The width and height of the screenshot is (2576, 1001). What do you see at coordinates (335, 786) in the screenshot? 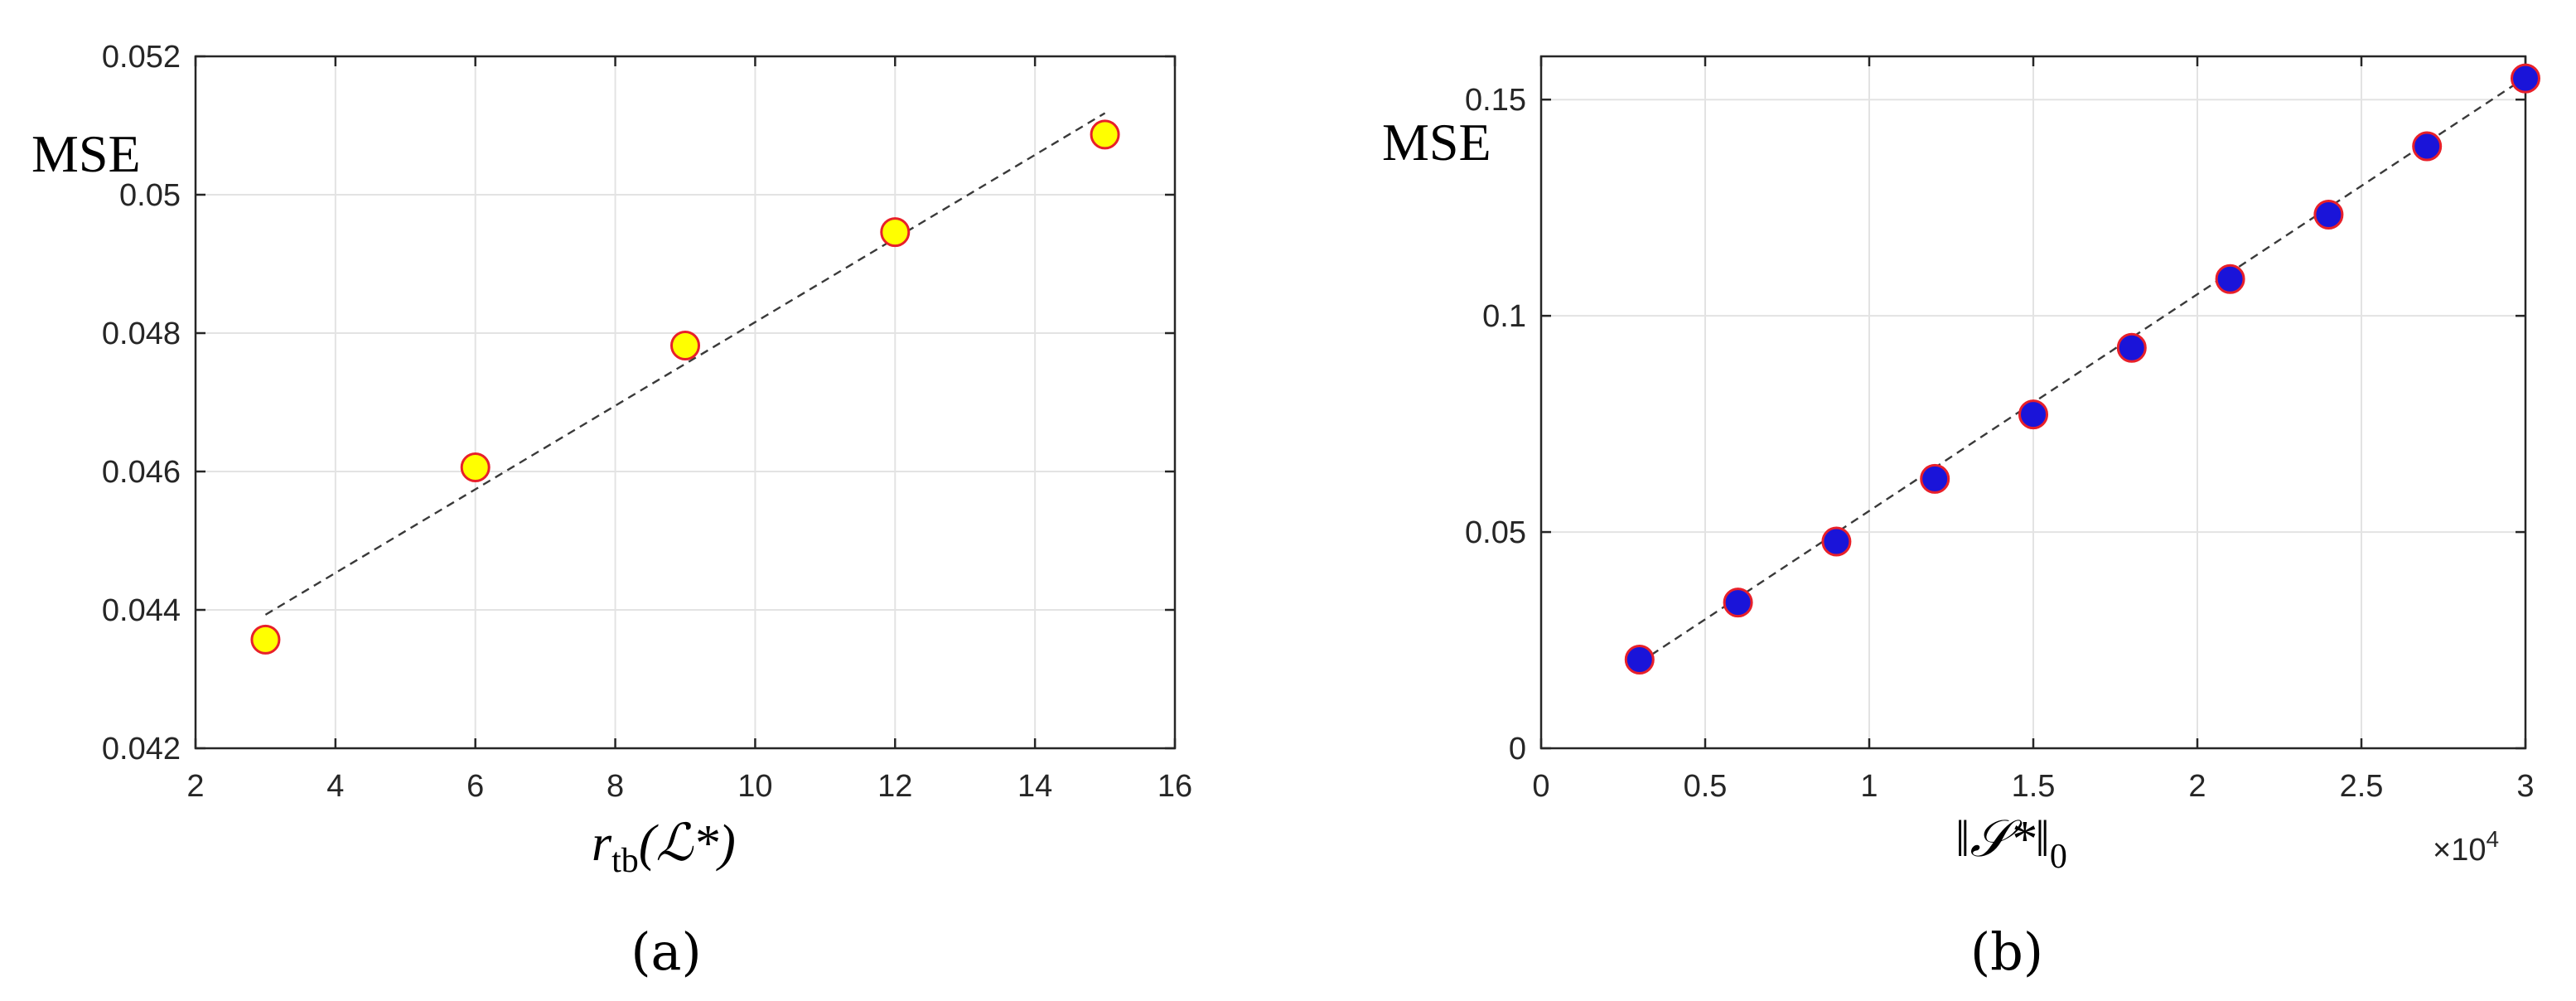
I see `x-tick-label: 4` at bounding box center [335, 786].